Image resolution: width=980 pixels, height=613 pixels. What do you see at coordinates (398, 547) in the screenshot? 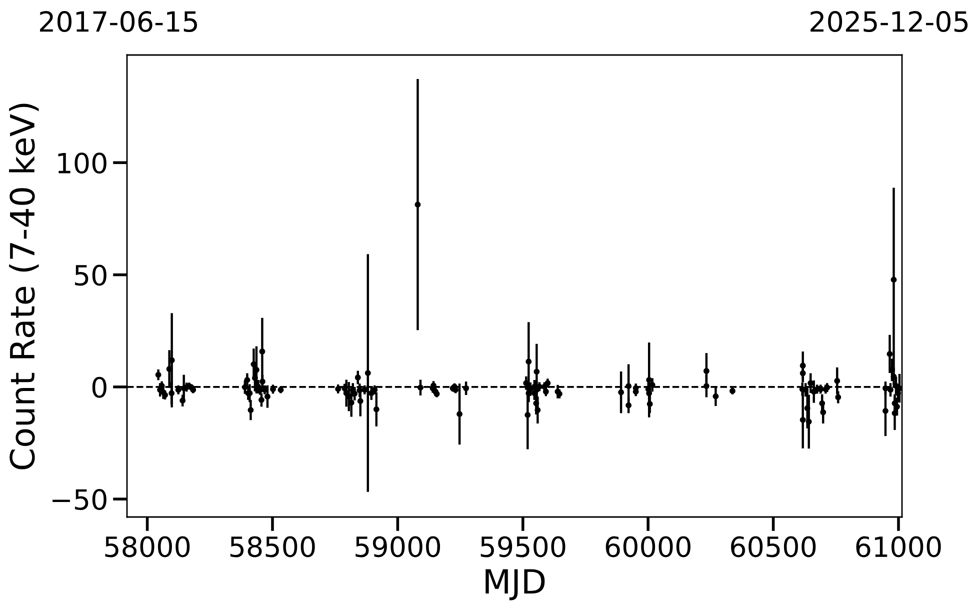
I see `x-tick-label: 59000` at bounding box center [398, 547].